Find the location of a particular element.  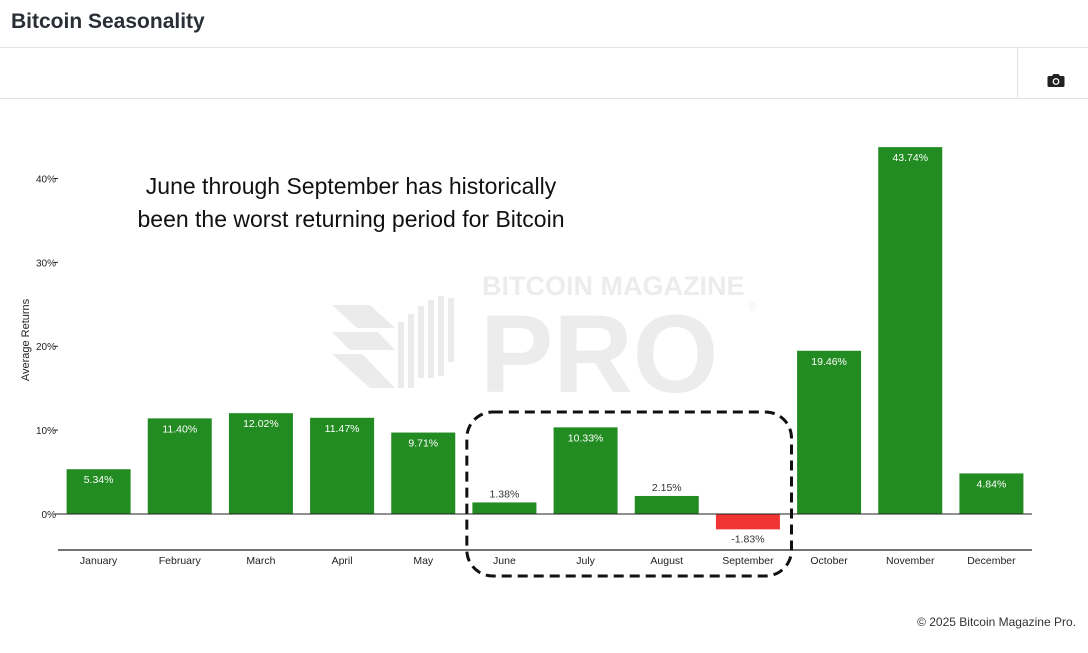

x-tick-label: January is located at coordinates (99, 561).